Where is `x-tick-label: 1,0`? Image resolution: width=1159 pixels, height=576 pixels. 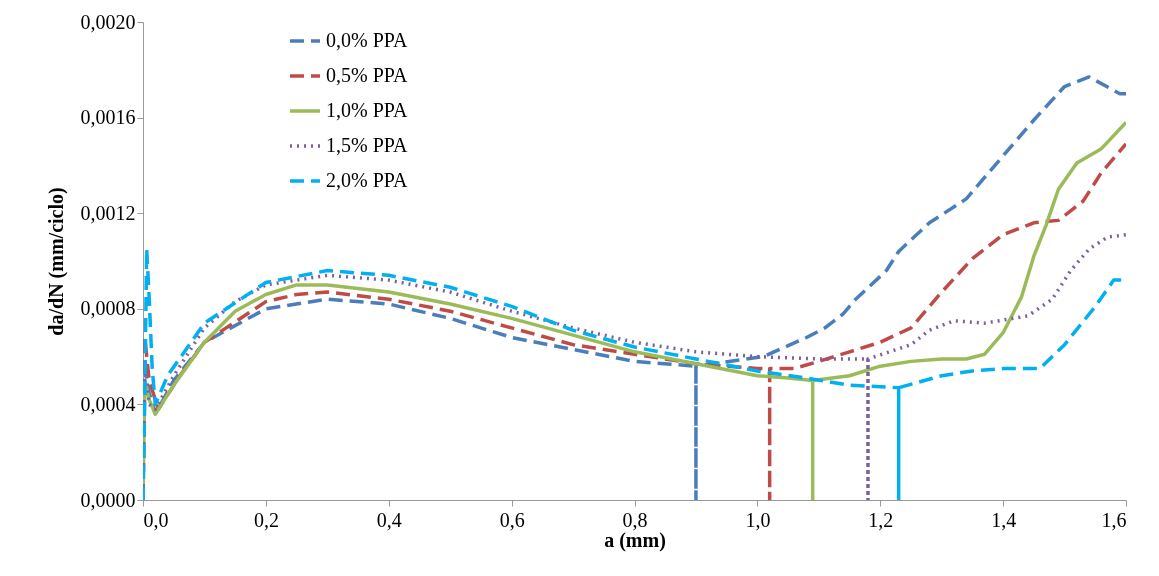 x-tick-label: 1,0 is located at coordinates (758, 519).